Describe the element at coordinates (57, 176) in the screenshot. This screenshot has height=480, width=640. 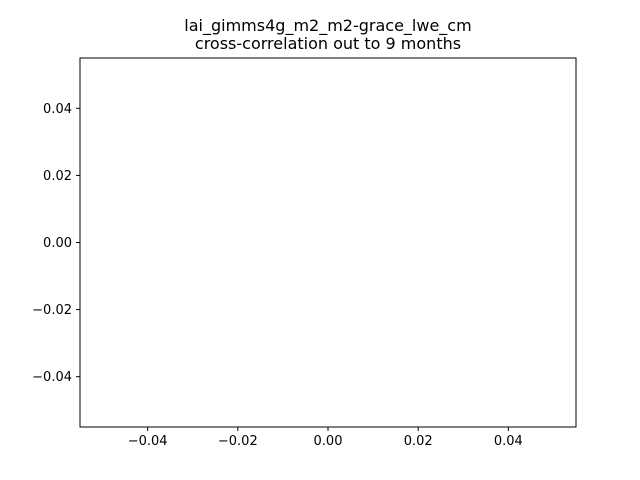
I see `y-tick-label: 0.02` at that location.